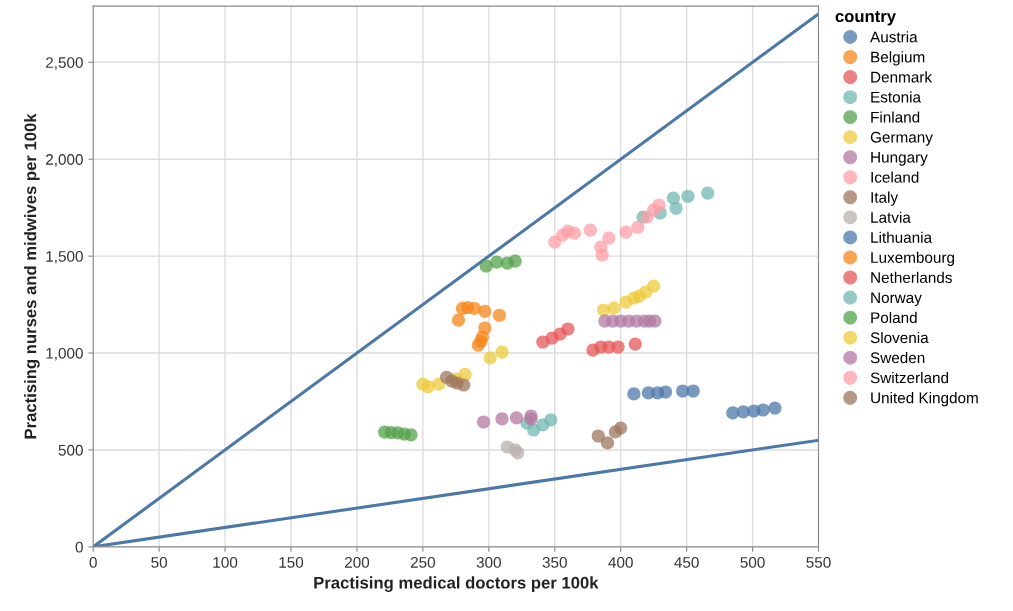 The height and width of the screenshot is (611, 1013). I want to click on legend-label: Iceland, so click(895, 177).